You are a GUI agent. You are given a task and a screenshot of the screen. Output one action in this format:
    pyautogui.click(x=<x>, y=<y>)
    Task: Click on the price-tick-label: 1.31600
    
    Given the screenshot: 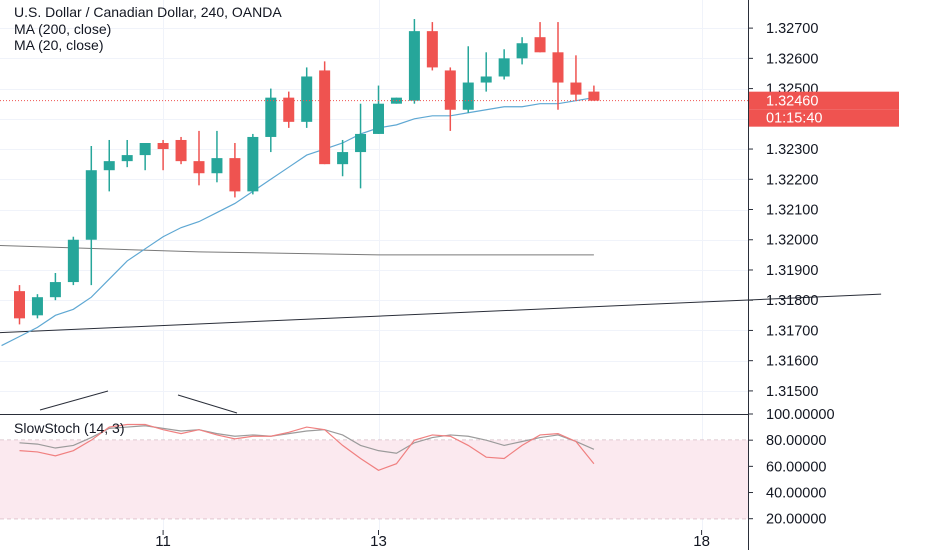 What is the action you would take?
    pyautogui.click(x=792, y=362)
    